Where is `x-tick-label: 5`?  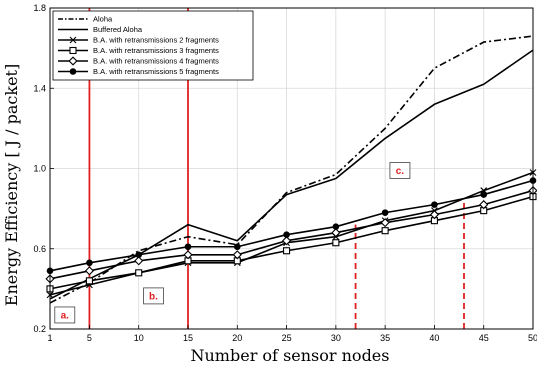
x-tick-label: 5 is located at coordinates (89, 338).